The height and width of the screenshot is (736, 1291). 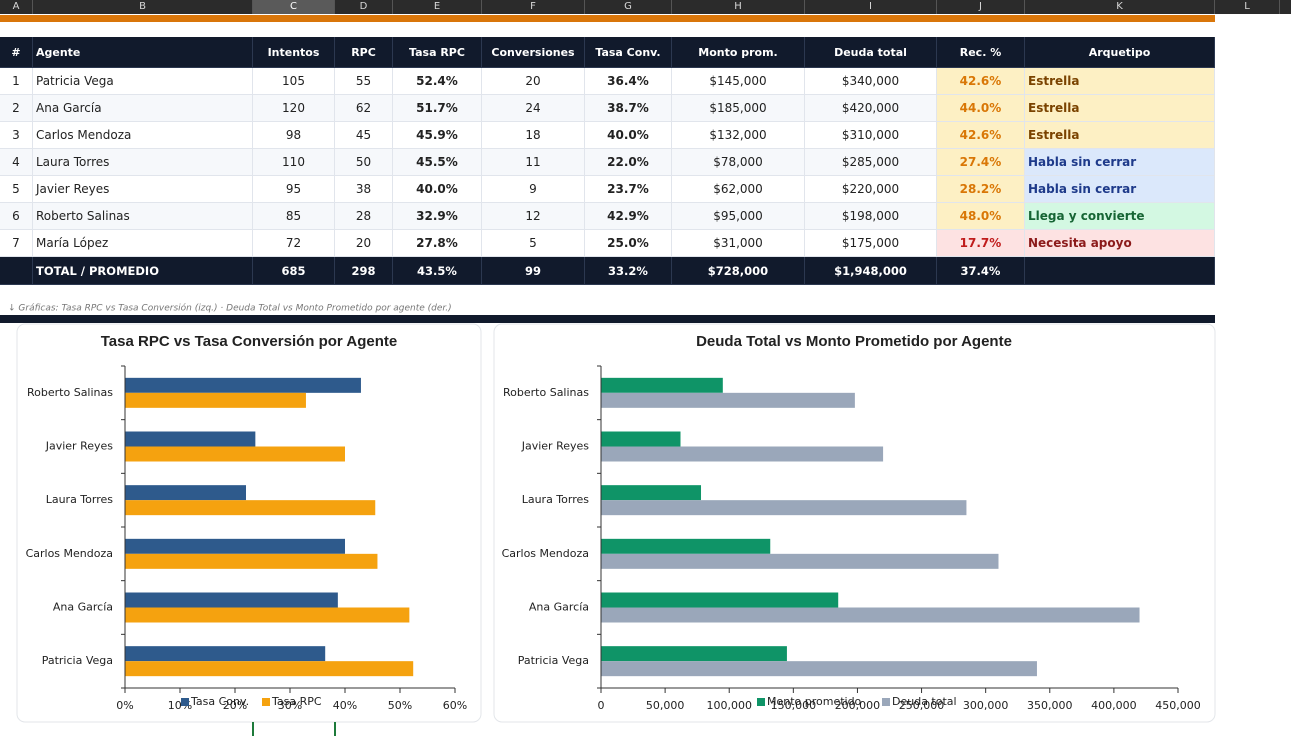 I want to click on table-cell: 55, so click(x=364, y=81).